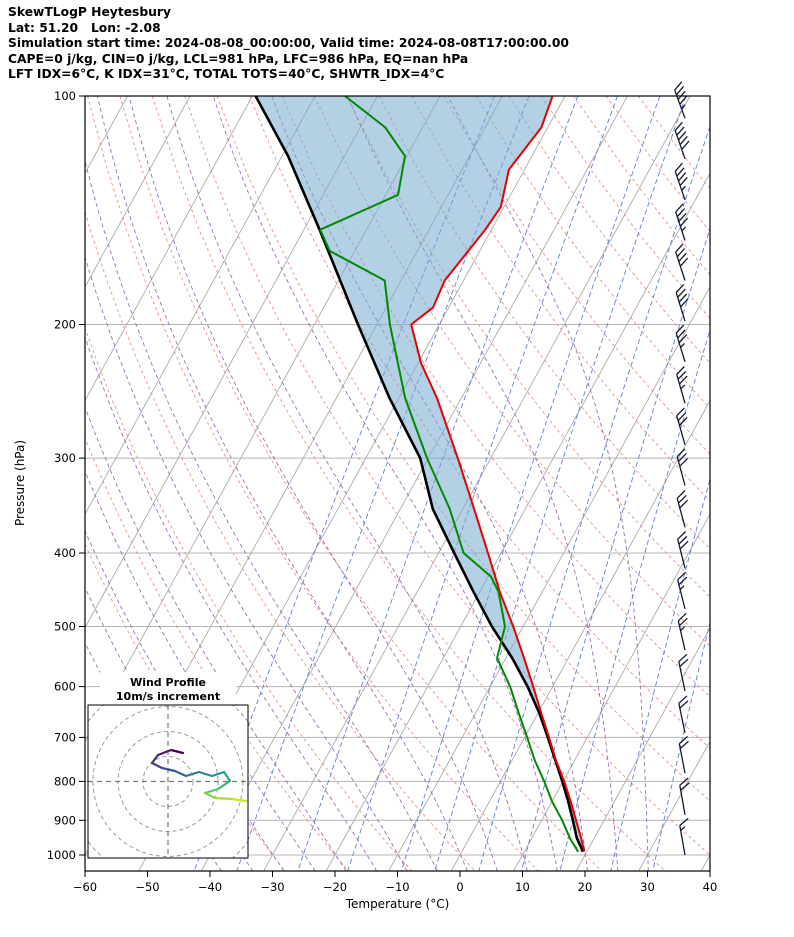 The width and height of the screenshot is (794, 937). Describe the element at coordinates (61, 855) in the screenshot. I see `y-tick-label: 1000` at that location.